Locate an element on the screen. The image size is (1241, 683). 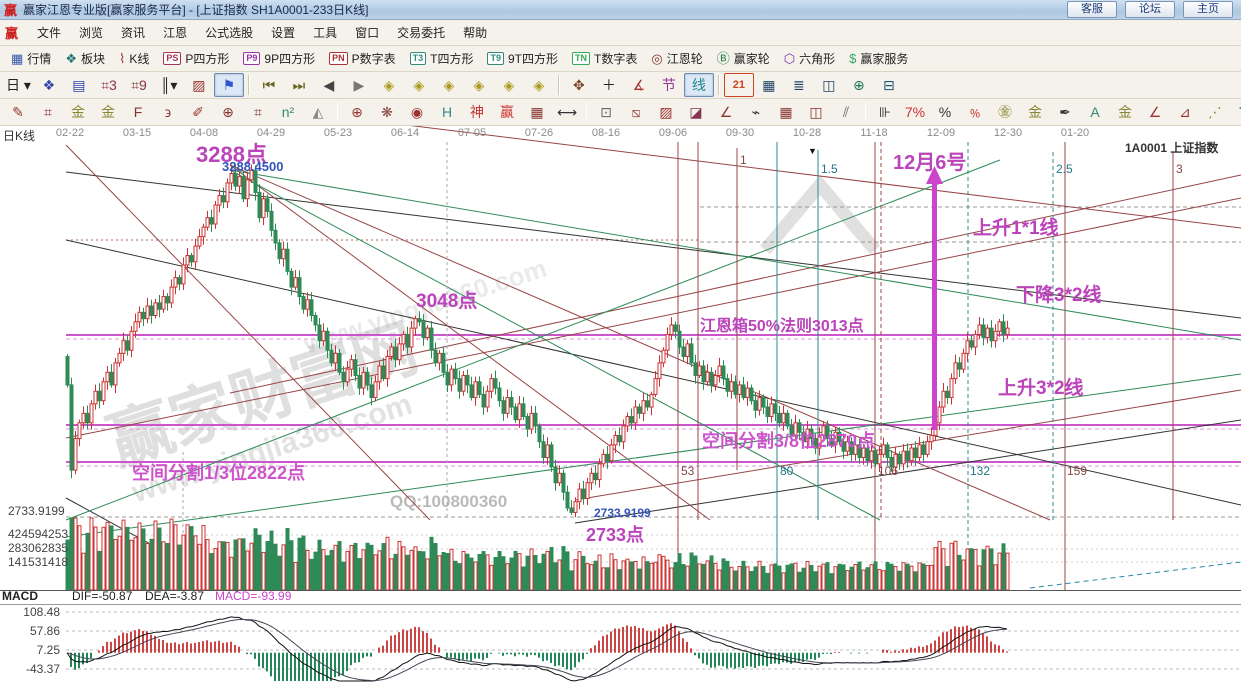
angle-line-icon: ∠ is located at coordinates (726, 111).